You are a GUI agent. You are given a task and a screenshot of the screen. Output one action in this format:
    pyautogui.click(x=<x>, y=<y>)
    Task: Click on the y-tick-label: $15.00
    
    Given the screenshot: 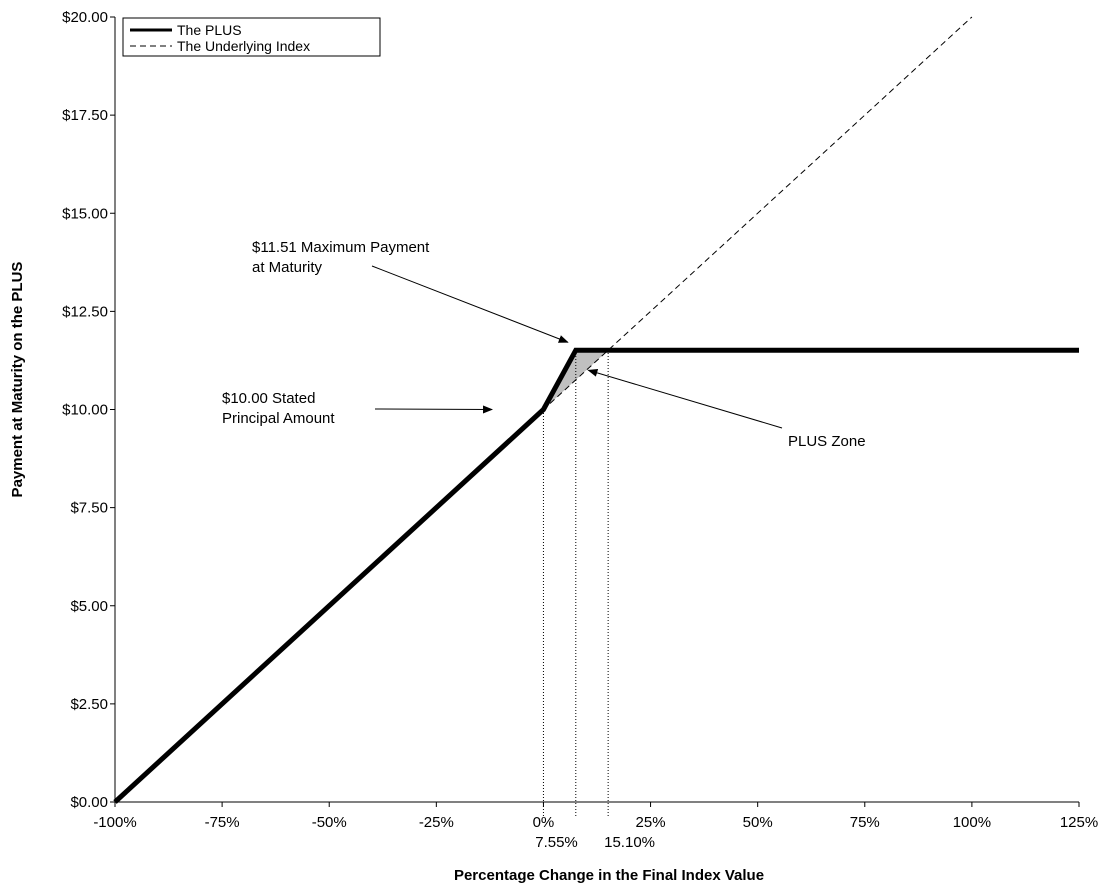 What is the action you would take?
    pyautogui.click(x=85, y=213)
    